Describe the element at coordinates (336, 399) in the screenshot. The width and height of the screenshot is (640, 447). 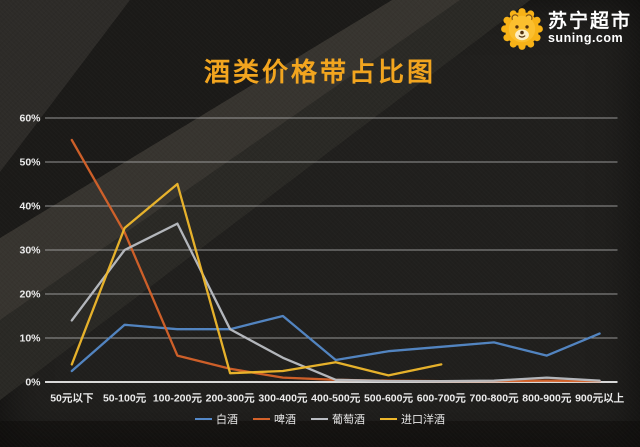
I see `x-tick-label: 400-500元` at that location.